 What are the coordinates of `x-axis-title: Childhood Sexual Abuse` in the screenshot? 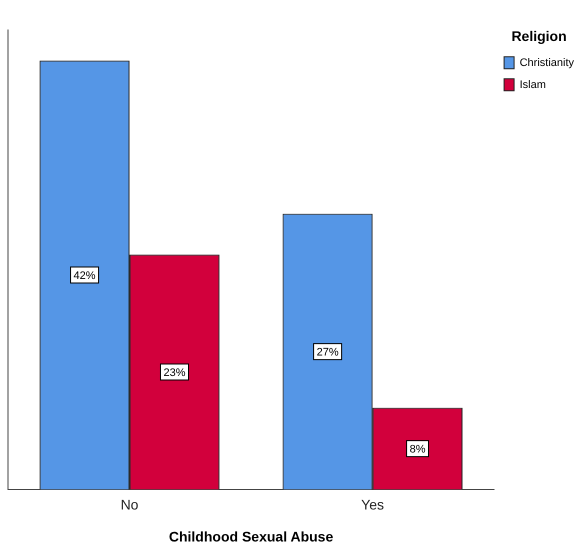 It's located at (251, 536).